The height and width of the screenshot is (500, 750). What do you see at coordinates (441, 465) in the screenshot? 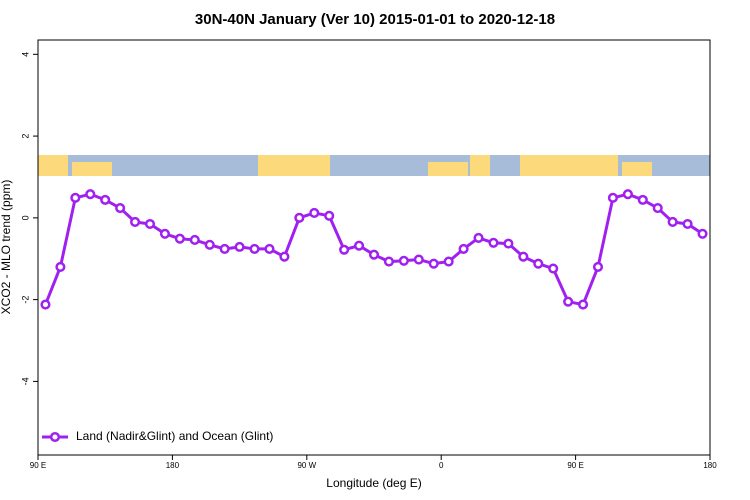
I see `x-tick-label: 0` at bounding box center [441, 465].